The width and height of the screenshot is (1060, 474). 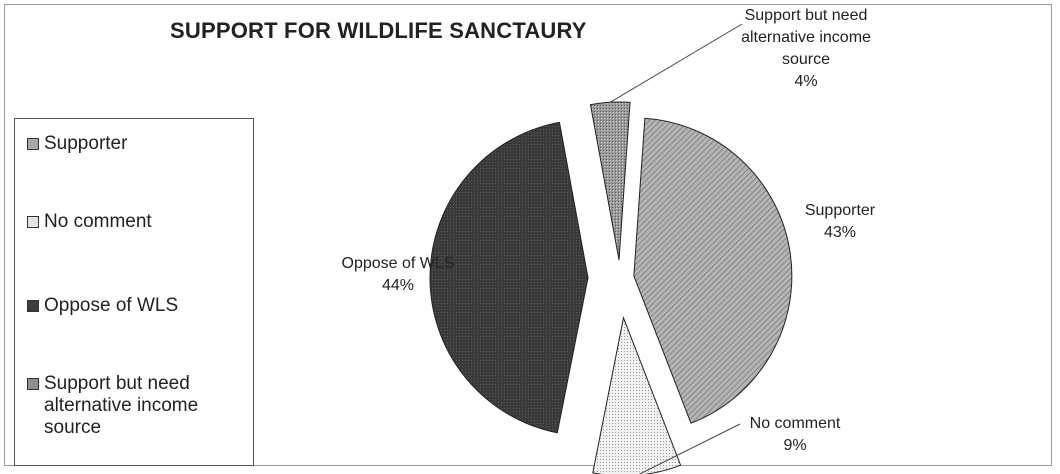 I want to click on legend-swatch-no-comment, so click(x=33, y=222).